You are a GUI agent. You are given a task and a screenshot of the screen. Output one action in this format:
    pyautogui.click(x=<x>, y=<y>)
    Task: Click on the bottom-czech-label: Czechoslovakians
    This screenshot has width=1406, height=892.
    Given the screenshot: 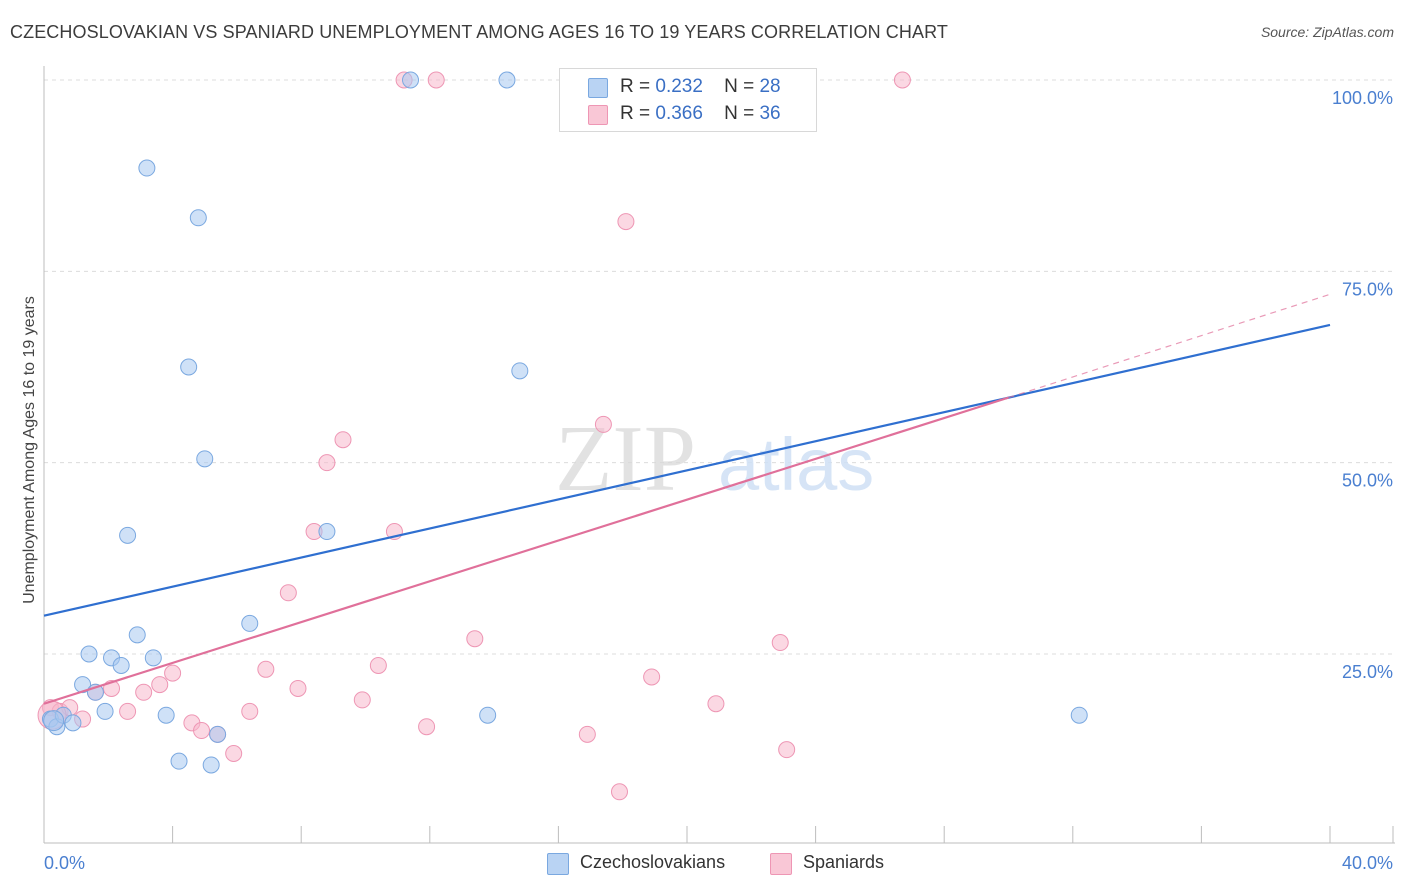 What is the action you would take?
    pyautogui.click(x=653, y=862)
    